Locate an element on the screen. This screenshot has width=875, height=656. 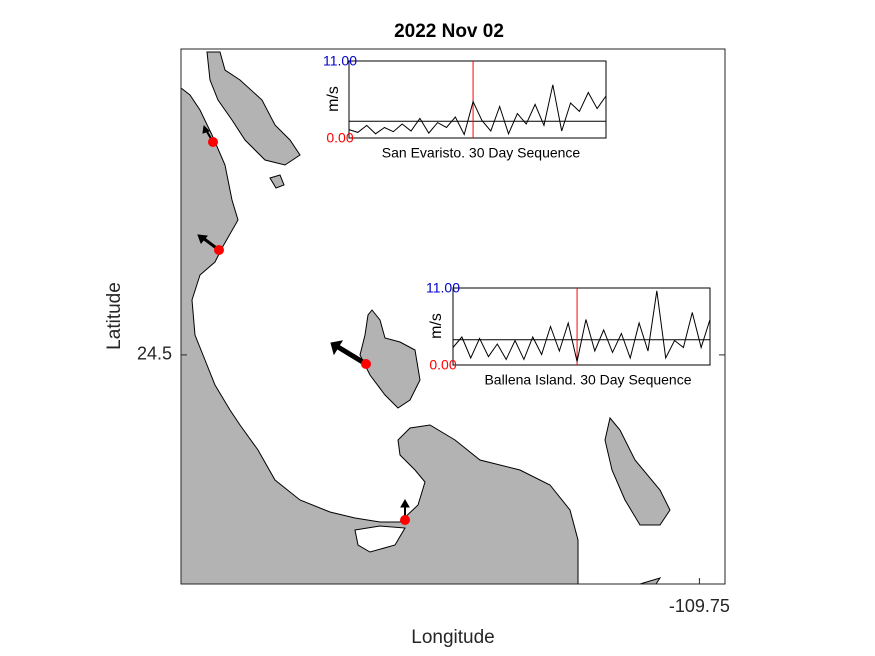
wind-arrow is located at coordinates (352, 355).